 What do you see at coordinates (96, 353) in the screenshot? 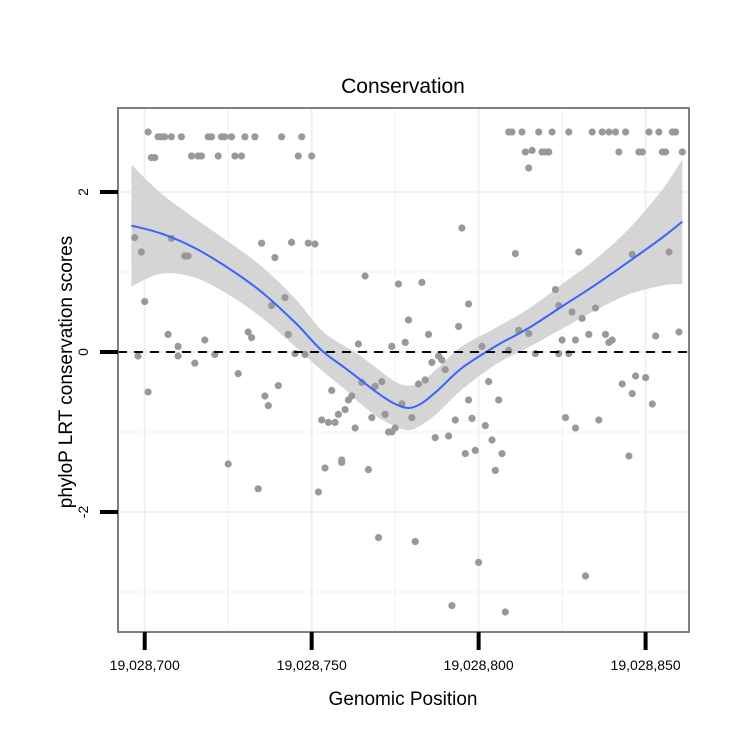
I see `y-axis: -2 0 2` at bounding box center [96, 353].